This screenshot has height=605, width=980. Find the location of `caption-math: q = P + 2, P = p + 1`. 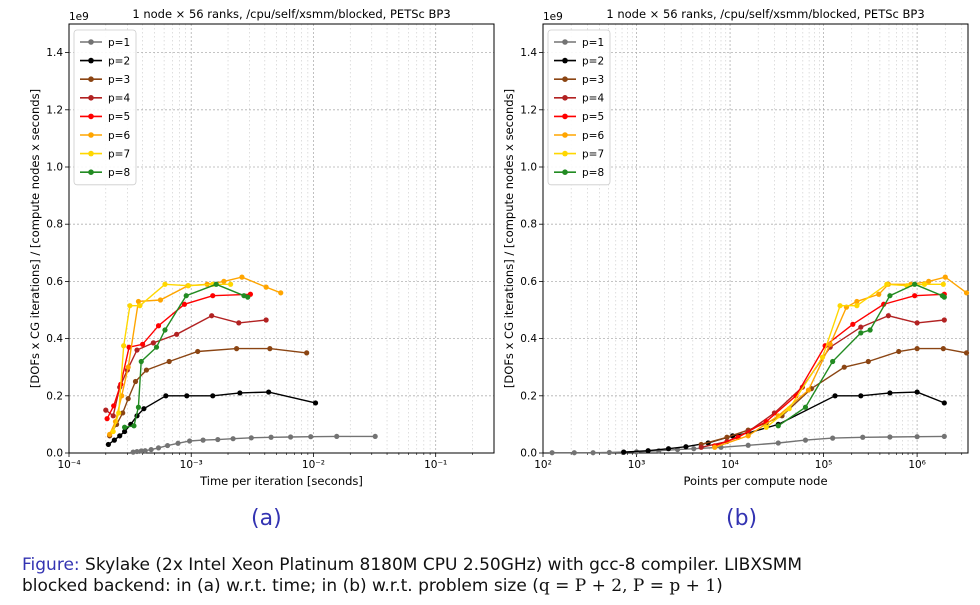

caption-math: q = P + 2, P = p + 1 is located at coordinates (627, 586).